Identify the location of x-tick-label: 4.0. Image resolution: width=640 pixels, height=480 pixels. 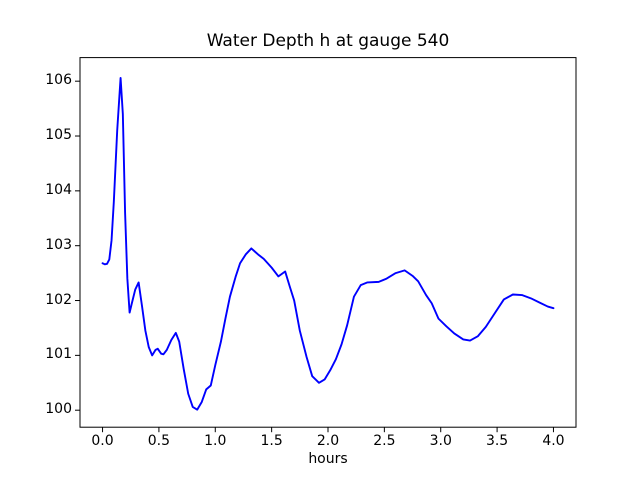
(553, 441).